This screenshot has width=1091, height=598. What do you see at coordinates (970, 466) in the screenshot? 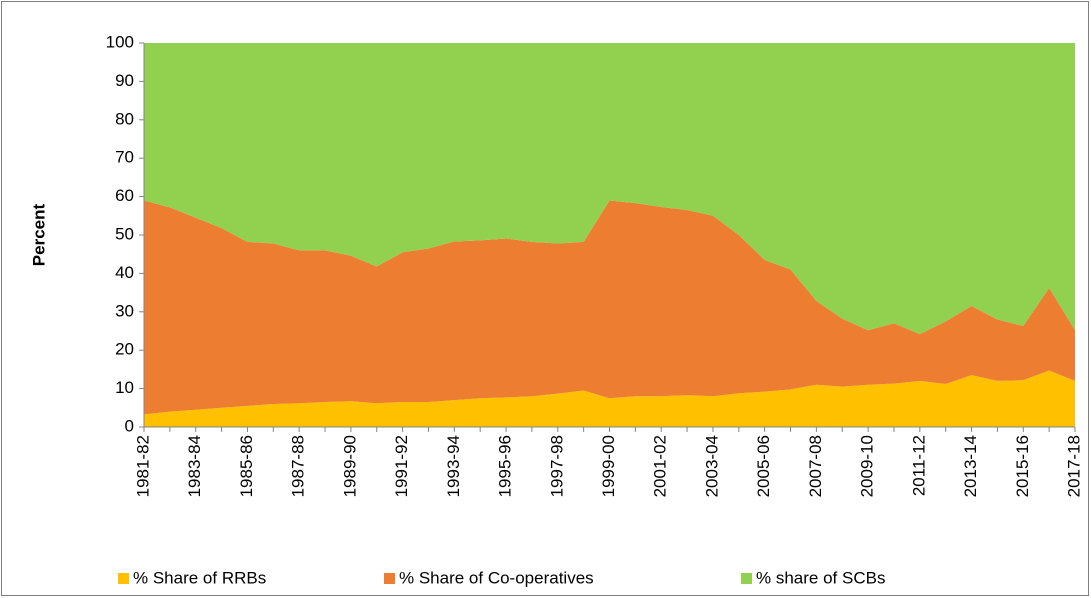
I see `x-tick-label: 2013-14` at bounding box center [970, 466].